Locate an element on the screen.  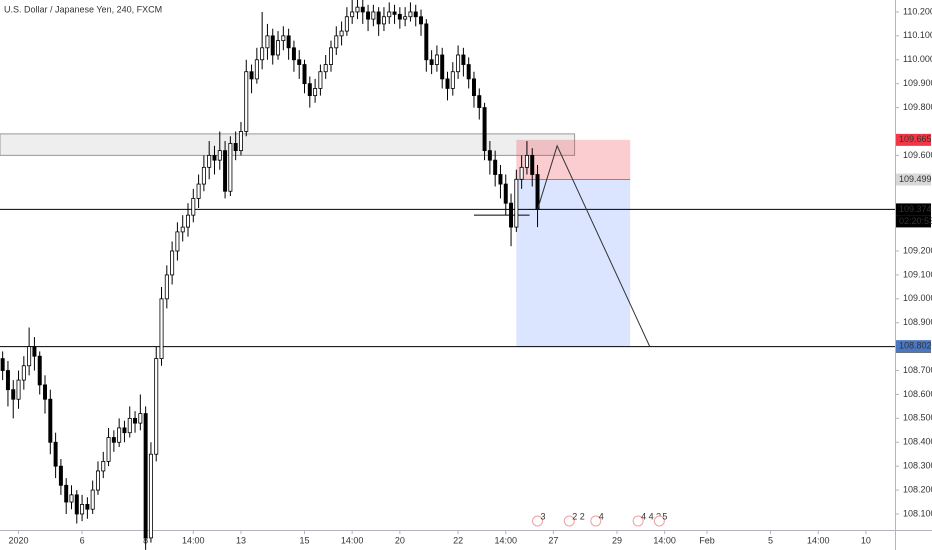
x-tick-label: 22 is located at coordinates (458, 540).